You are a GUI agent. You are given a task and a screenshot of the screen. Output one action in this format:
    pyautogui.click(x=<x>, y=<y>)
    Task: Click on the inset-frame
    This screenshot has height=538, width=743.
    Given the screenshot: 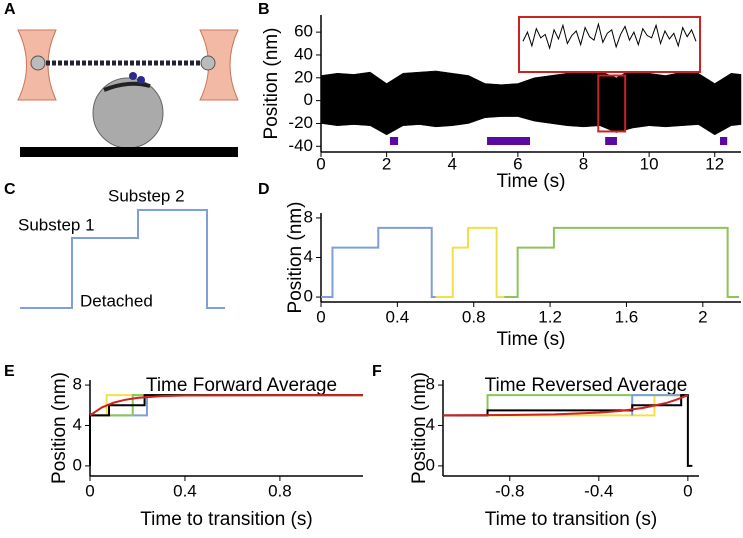 What is the action you would take?
    pyautogui.click(x=609, y=44)
    